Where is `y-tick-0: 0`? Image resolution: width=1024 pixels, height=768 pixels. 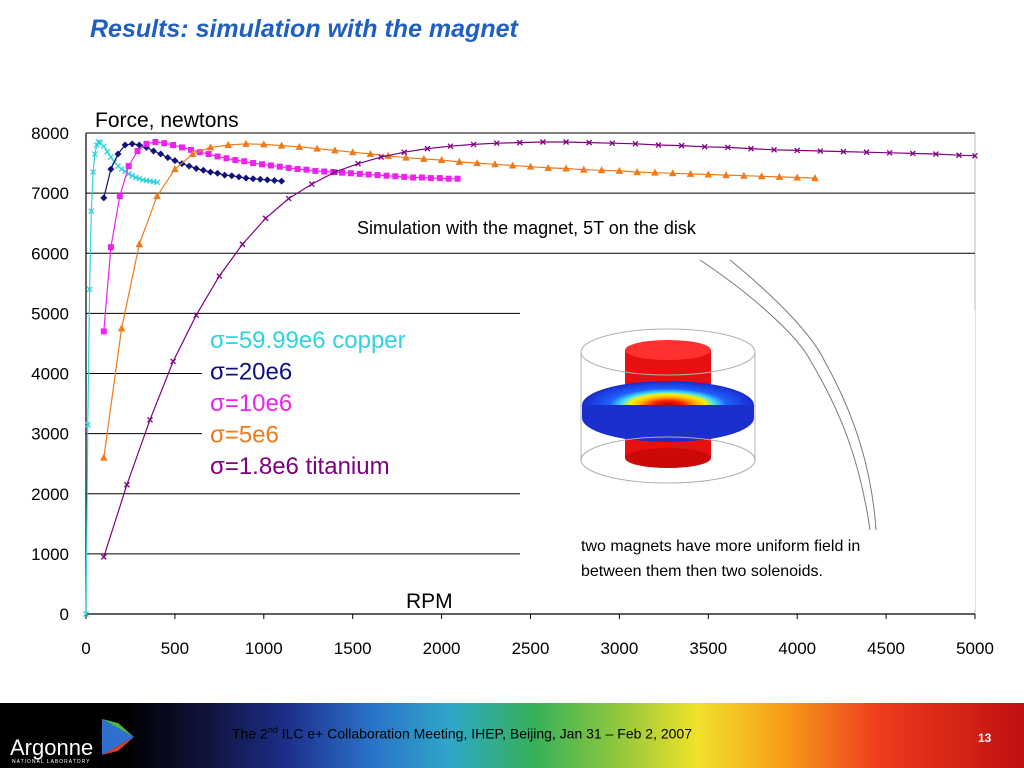 y-tick-0: 0 is located at coordinates (64, 614).